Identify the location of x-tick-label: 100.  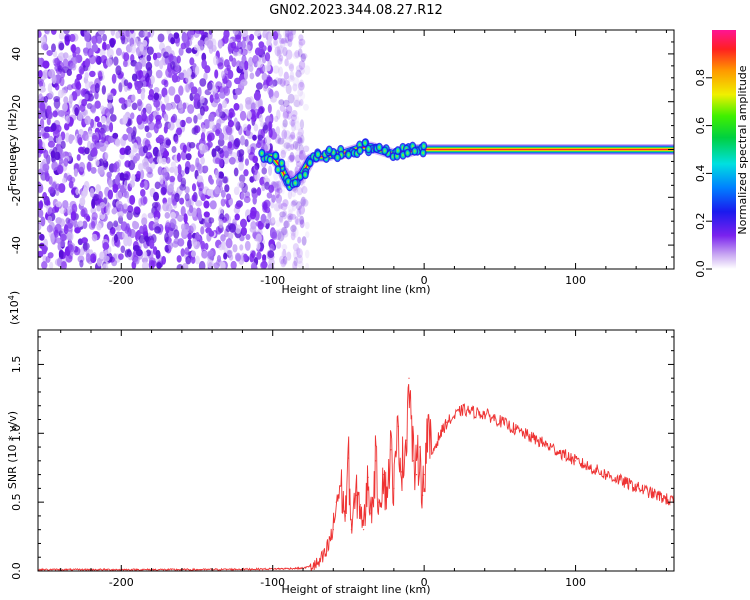
(575, 582).